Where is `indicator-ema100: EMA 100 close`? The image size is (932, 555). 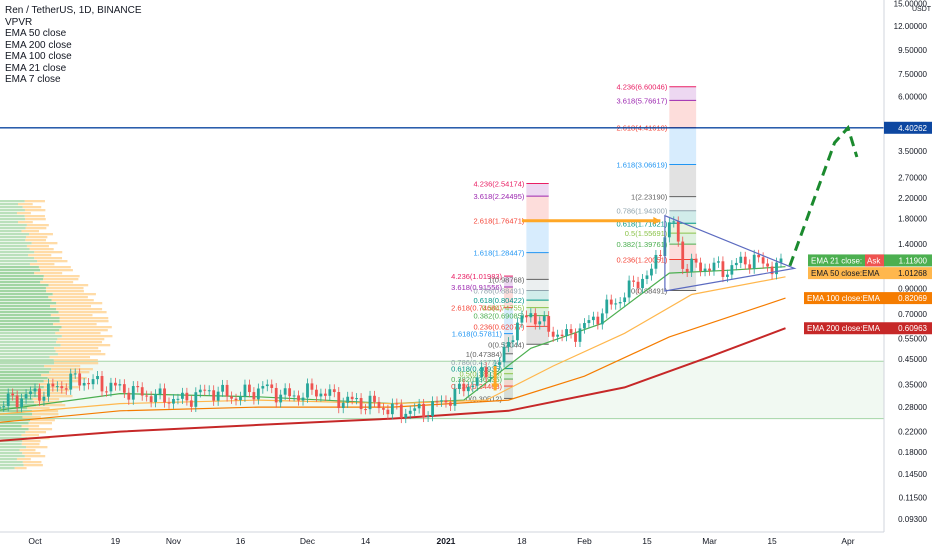 indicator-ema100: EMA 100 close is located at coordinates (38, 56).